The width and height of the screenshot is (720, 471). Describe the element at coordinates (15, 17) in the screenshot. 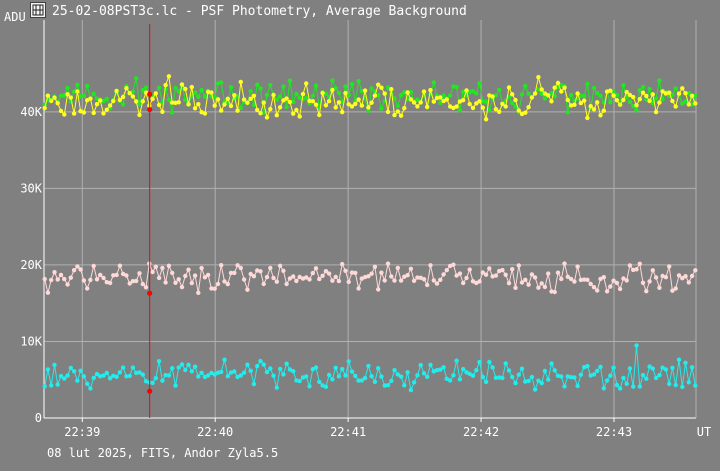

I see `y-axis-unit-label: ADU` at that location.